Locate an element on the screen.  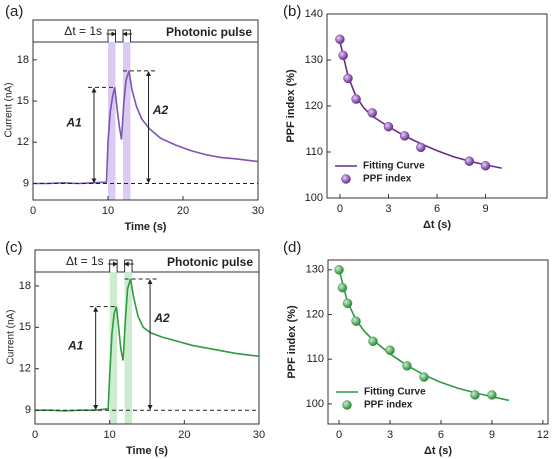
y-tick-label: 140 is located at coordinates (314, 14).